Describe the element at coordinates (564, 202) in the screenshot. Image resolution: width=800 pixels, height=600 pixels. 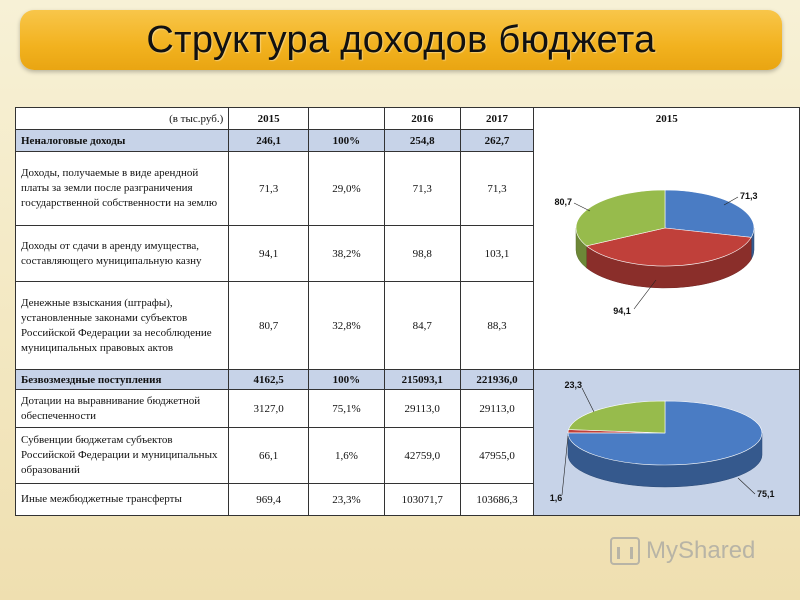
I see `pie-data-label: 80,7` at that location.